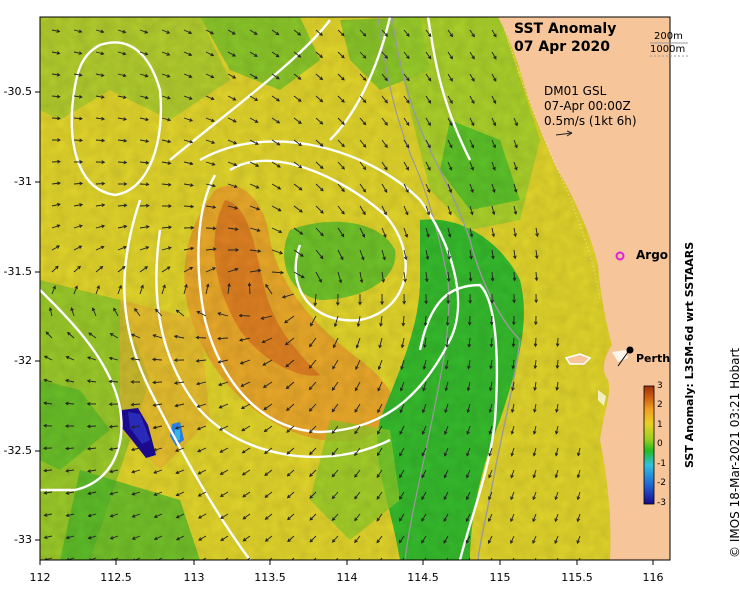 The image size is (740, 592). What do you see at coordinates (661, 503) in the screenshot?
I see `colorbar-tick: -3` at bounding box center [661, 503].